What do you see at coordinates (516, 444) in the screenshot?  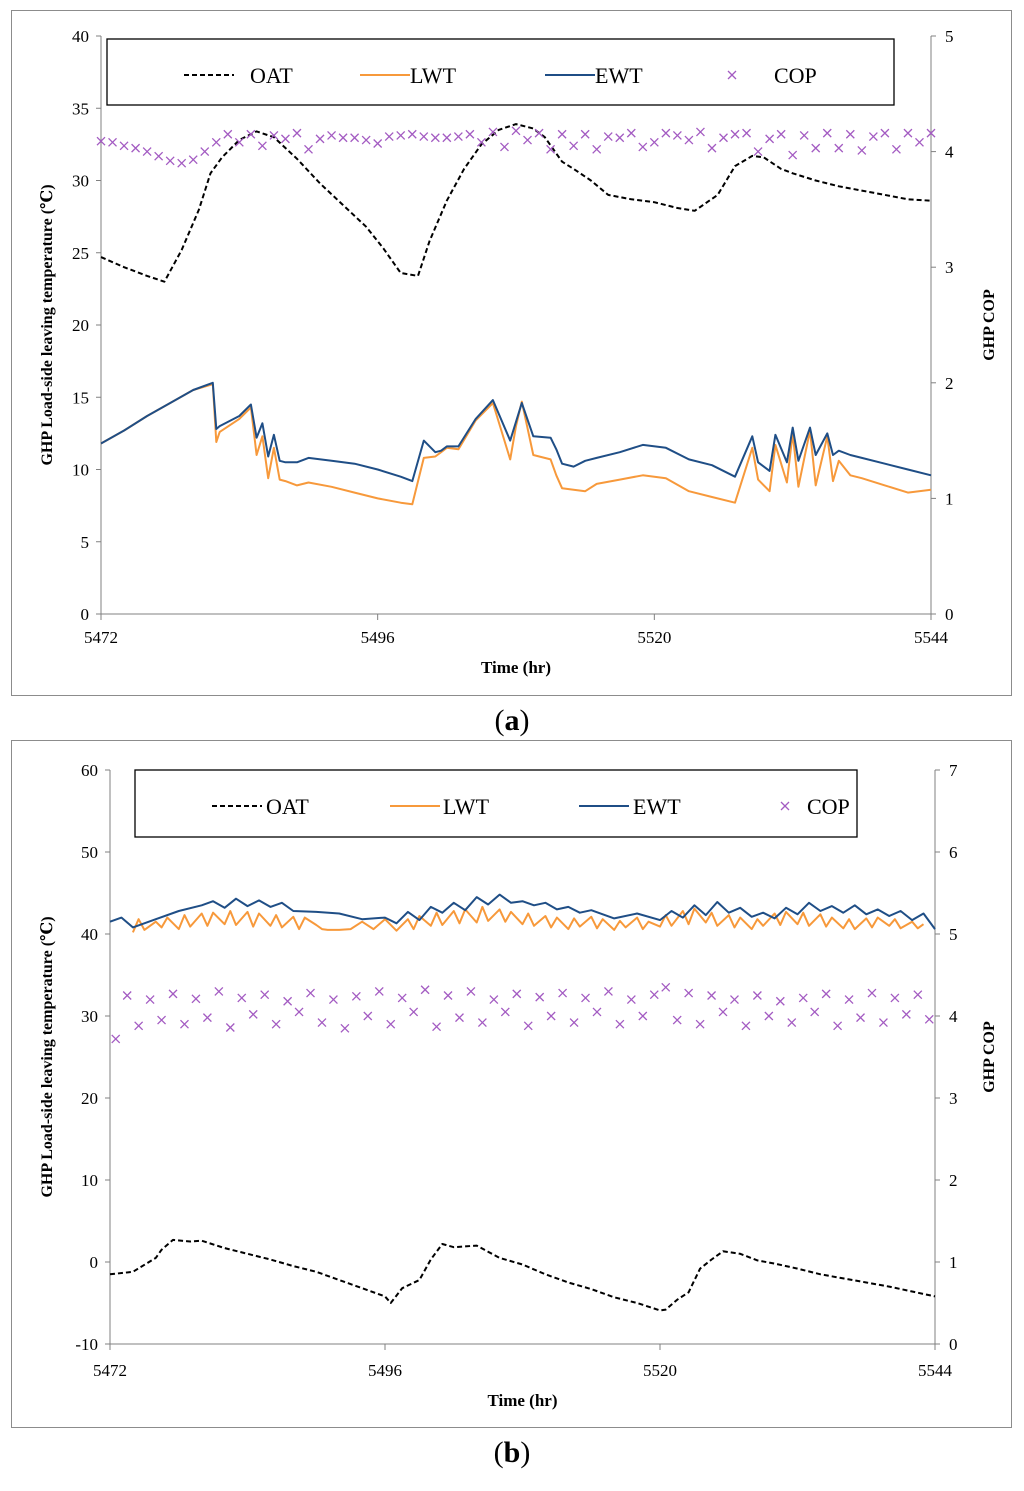 I see `chart-a-series-lwt-line` at bounding box center [516, 444].